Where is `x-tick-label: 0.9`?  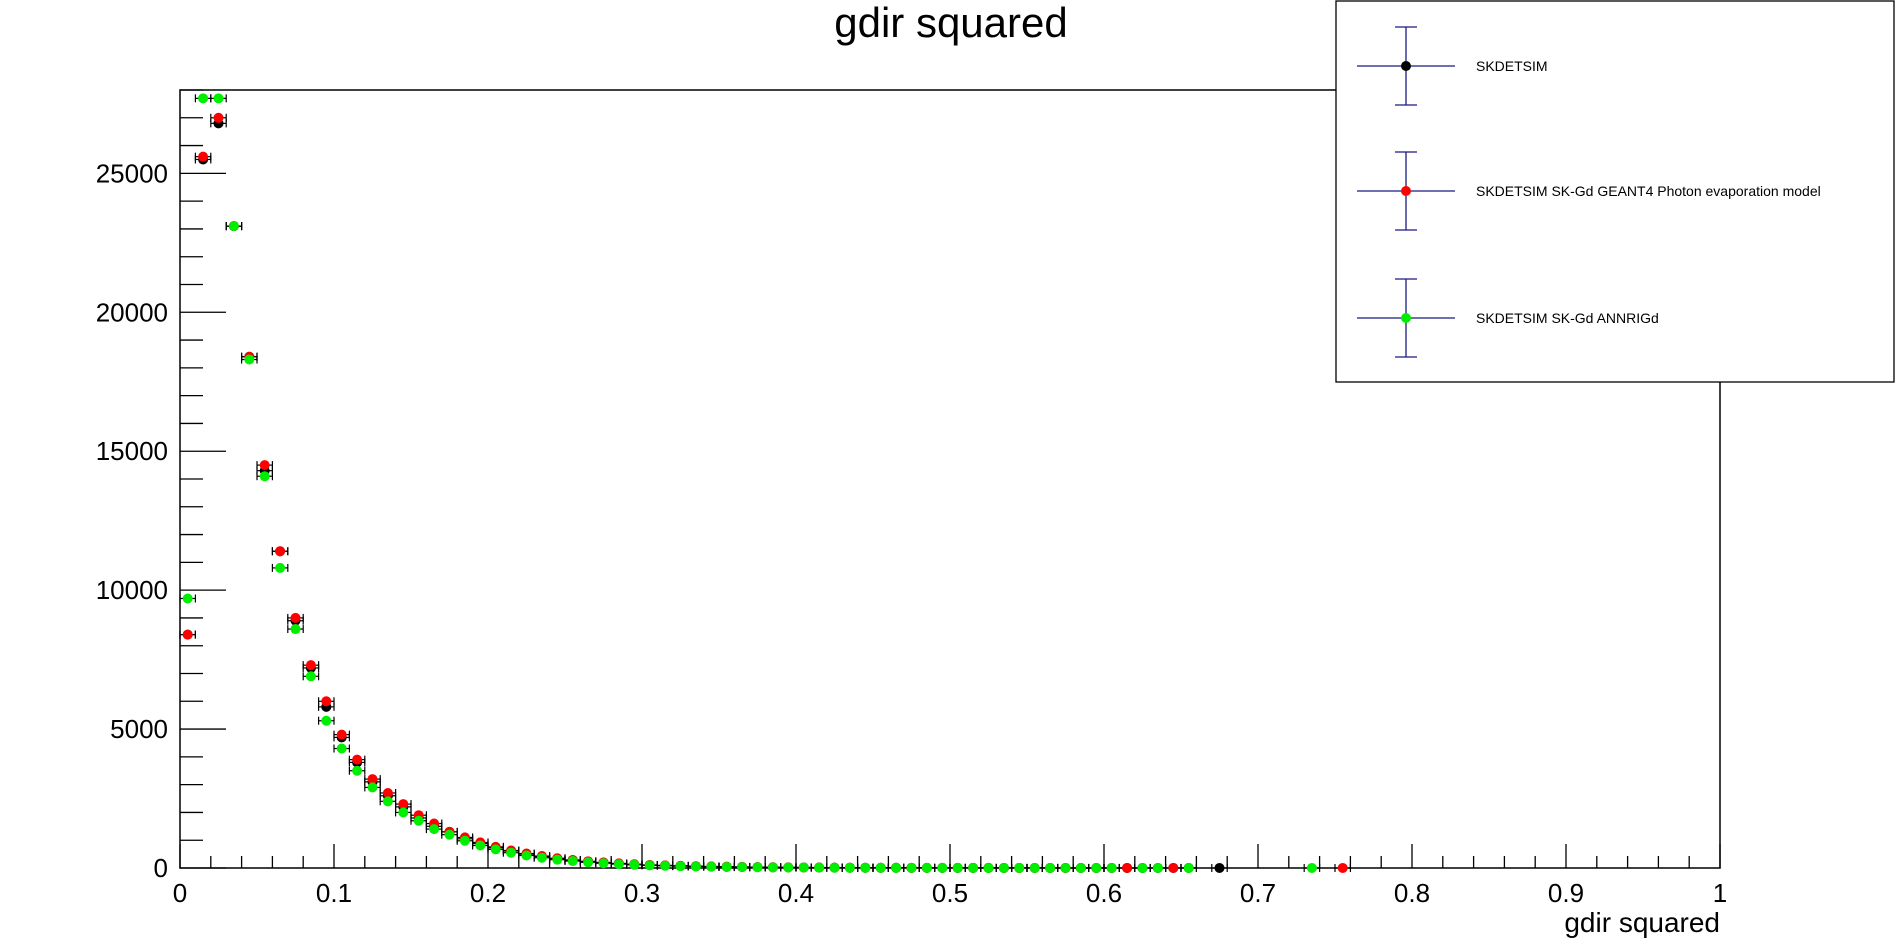
x-tick-label: 0.9 is located at coordinates (1566, 893).